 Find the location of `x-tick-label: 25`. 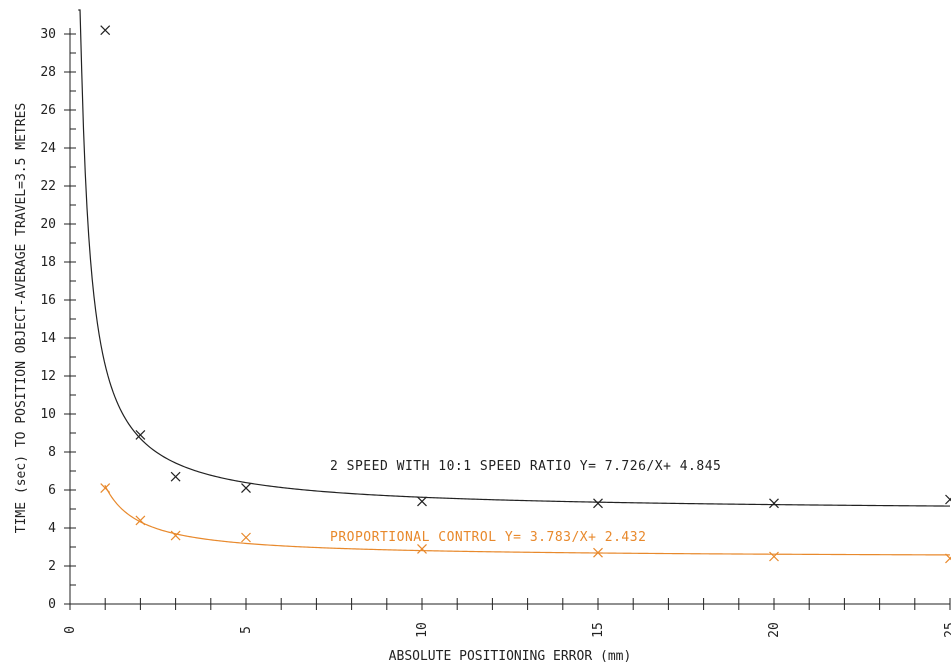

x-tick-label: 25 is located at coordinates (947, 630).